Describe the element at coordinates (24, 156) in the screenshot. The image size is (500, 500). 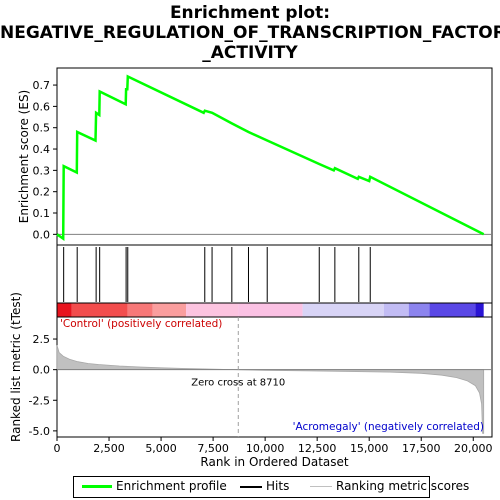
I see `es-y-axis-label: Enrichment score (ES)` at that location.